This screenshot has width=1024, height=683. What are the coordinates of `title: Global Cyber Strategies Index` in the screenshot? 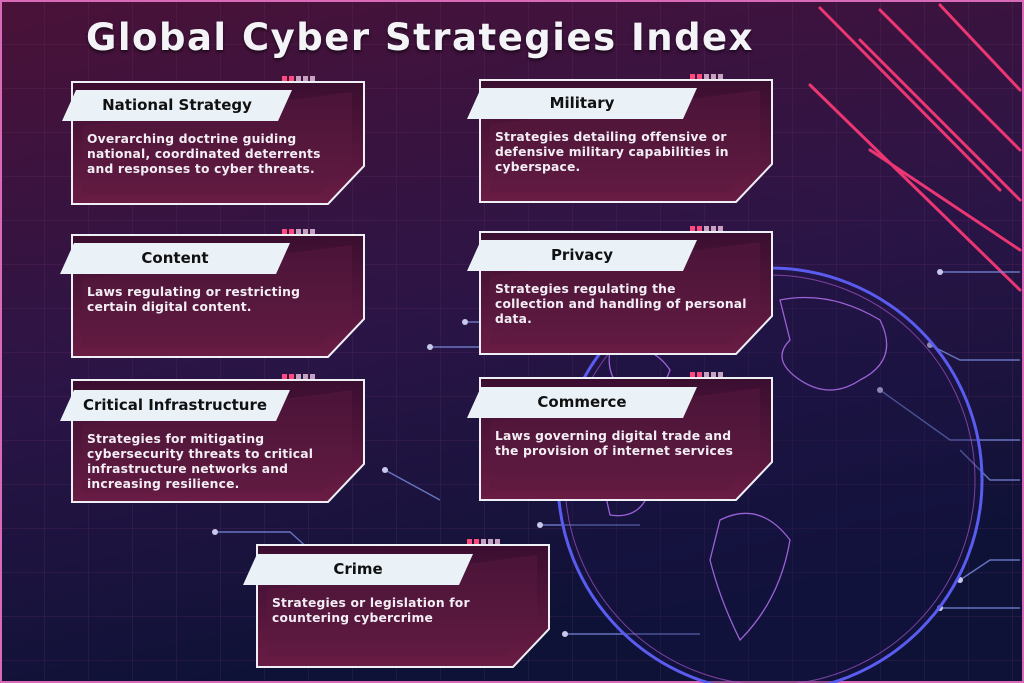 It's located at (420, 37).